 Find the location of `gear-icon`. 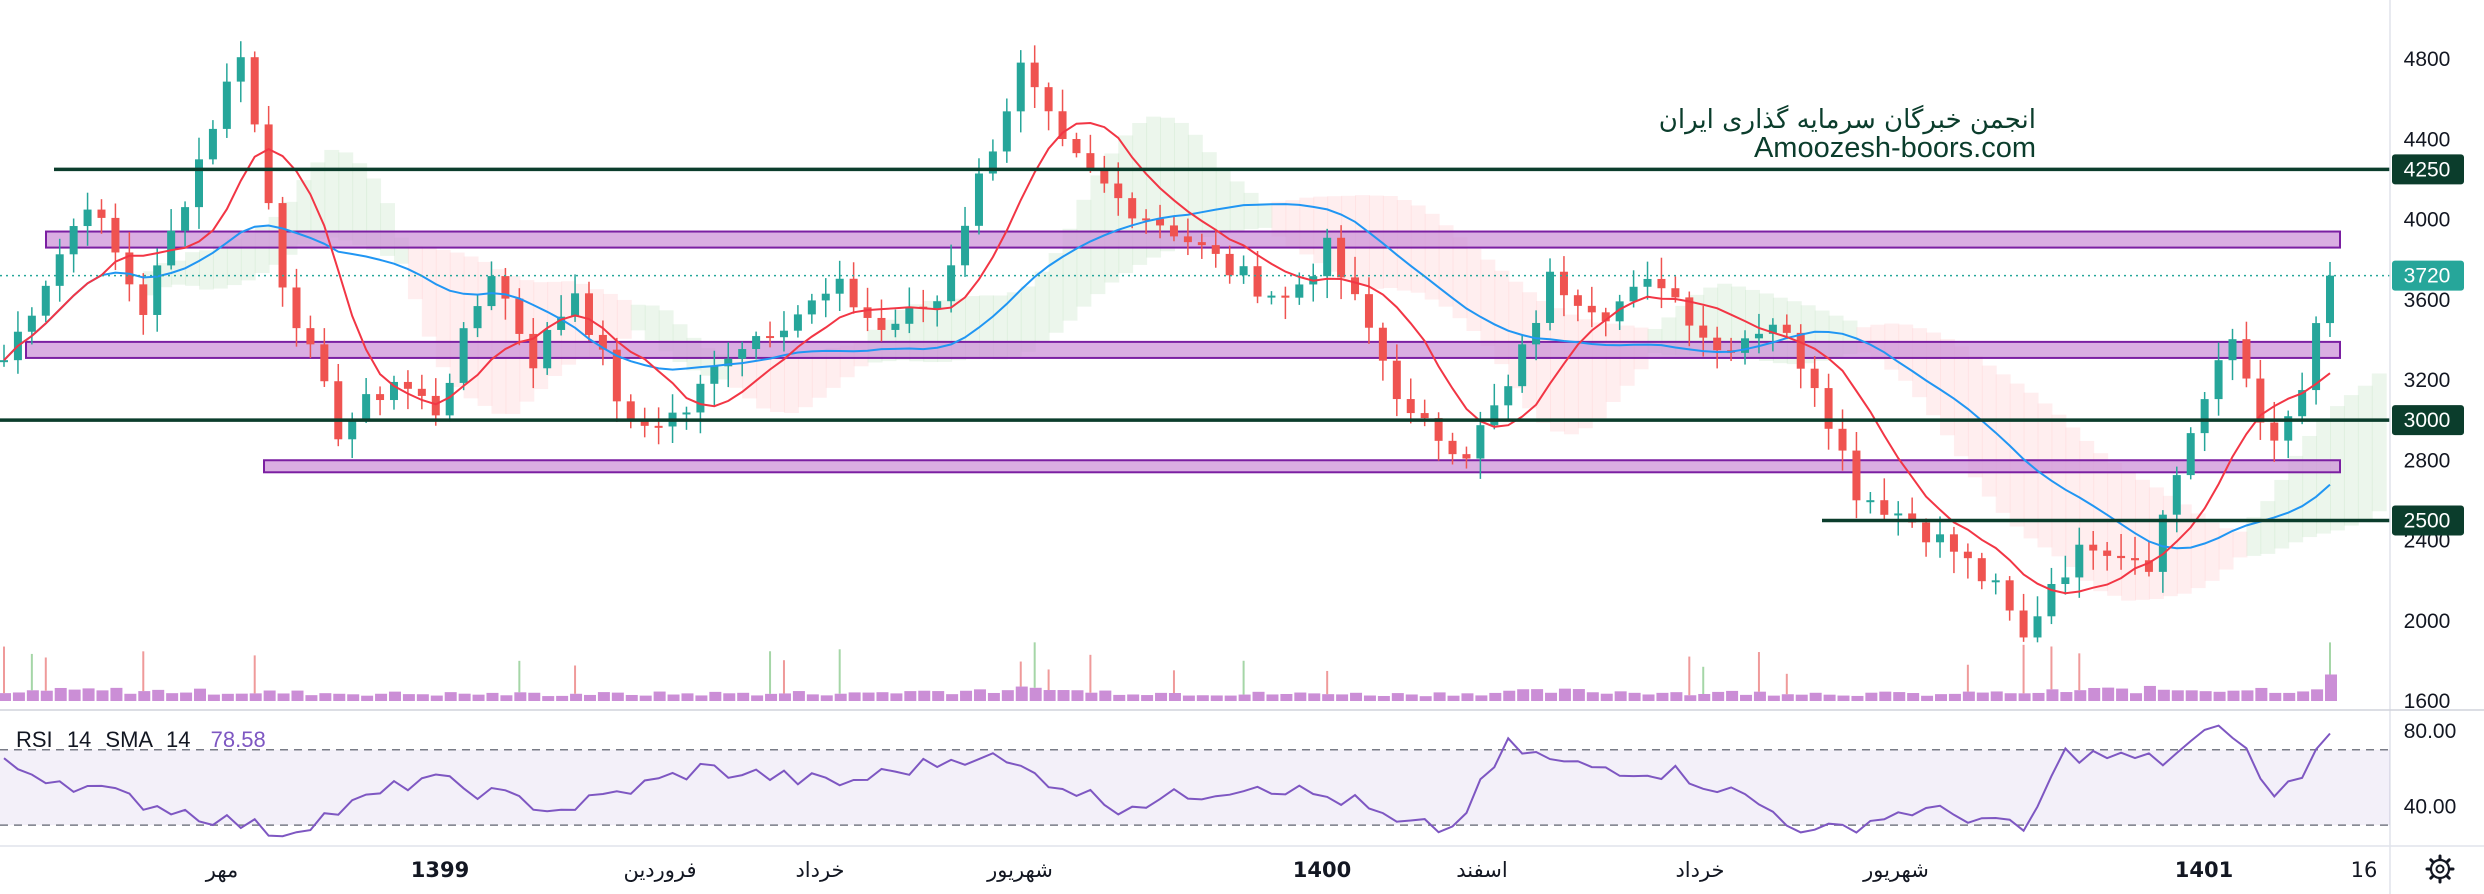

gear-icon is located at coordinates (2440, 869).